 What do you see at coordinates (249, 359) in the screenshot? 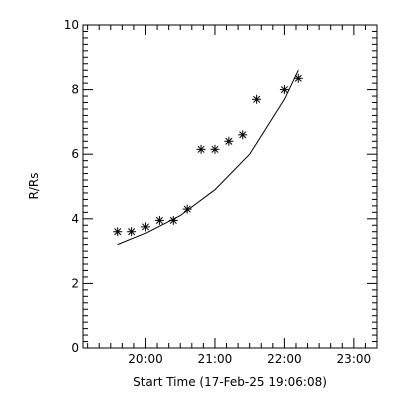
I see `x-tick-labels: 20:00 21:00 22:00 23:00` at bounding box center [249, 359].